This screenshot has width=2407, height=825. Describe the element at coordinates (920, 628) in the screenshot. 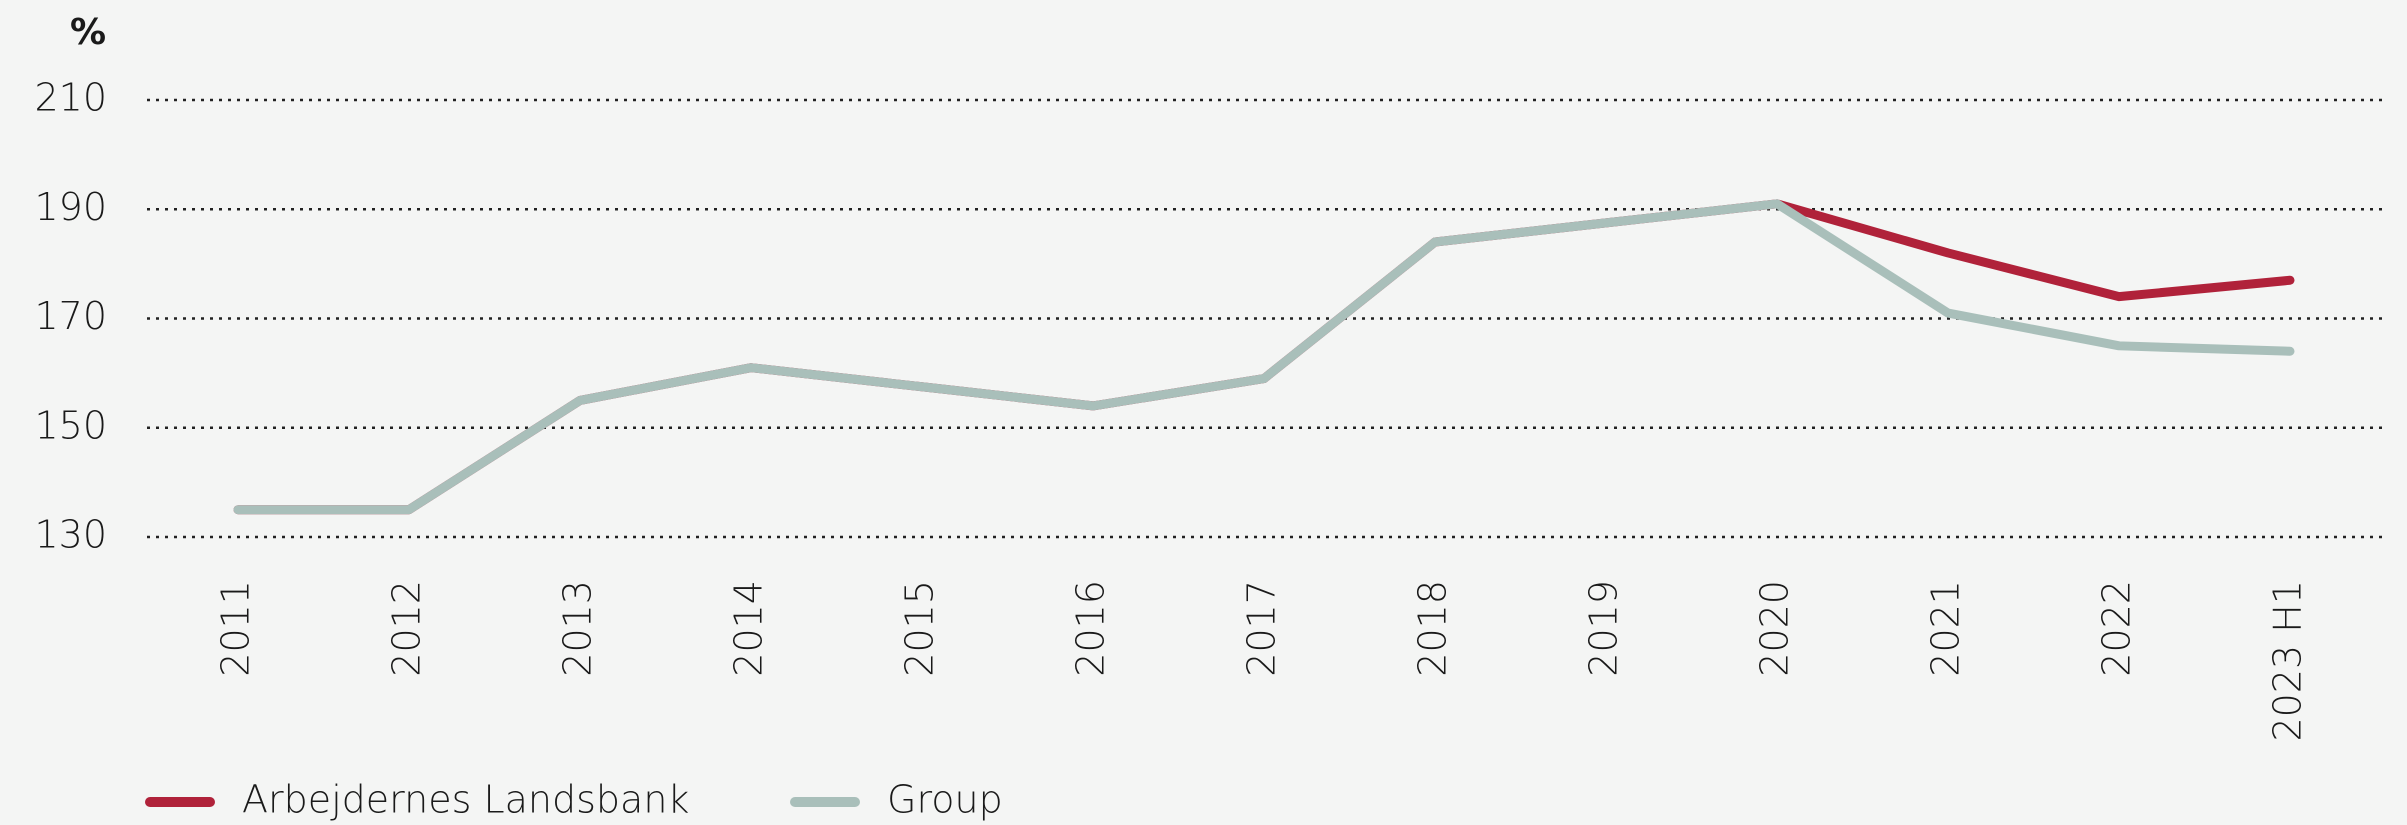

I see `x-tick-label: 2015` at that location.